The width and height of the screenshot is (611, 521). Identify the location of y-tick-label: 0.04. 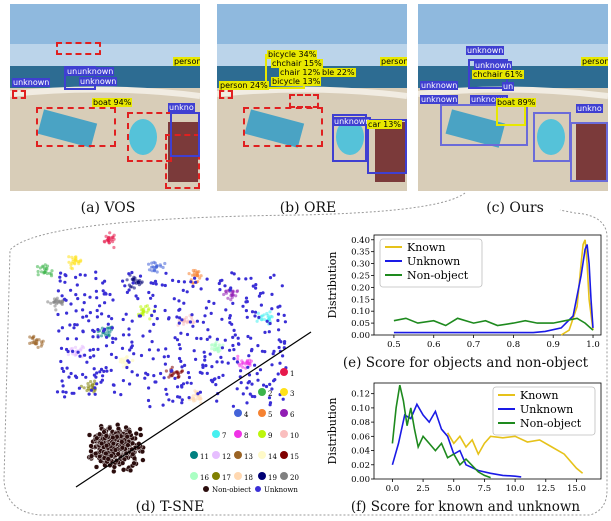
(360, 452).